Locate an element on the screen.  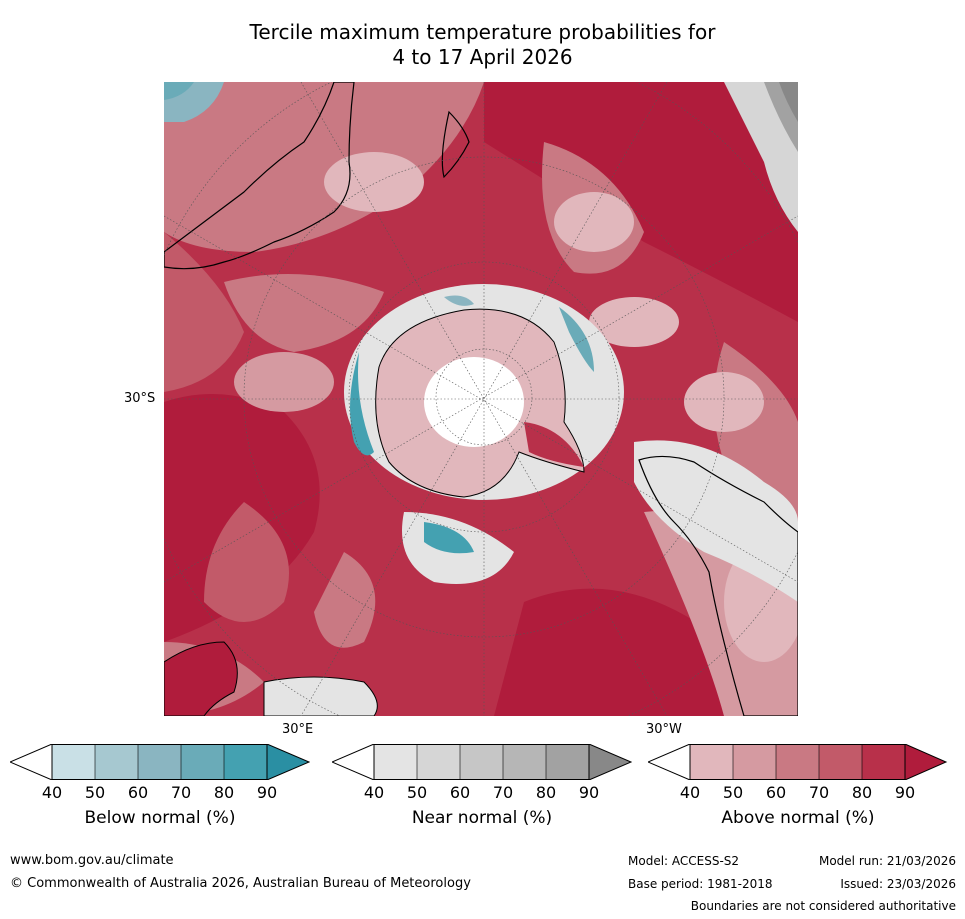
model-text: Model: ACCESS-S2 is located at coordinates (684, 861).